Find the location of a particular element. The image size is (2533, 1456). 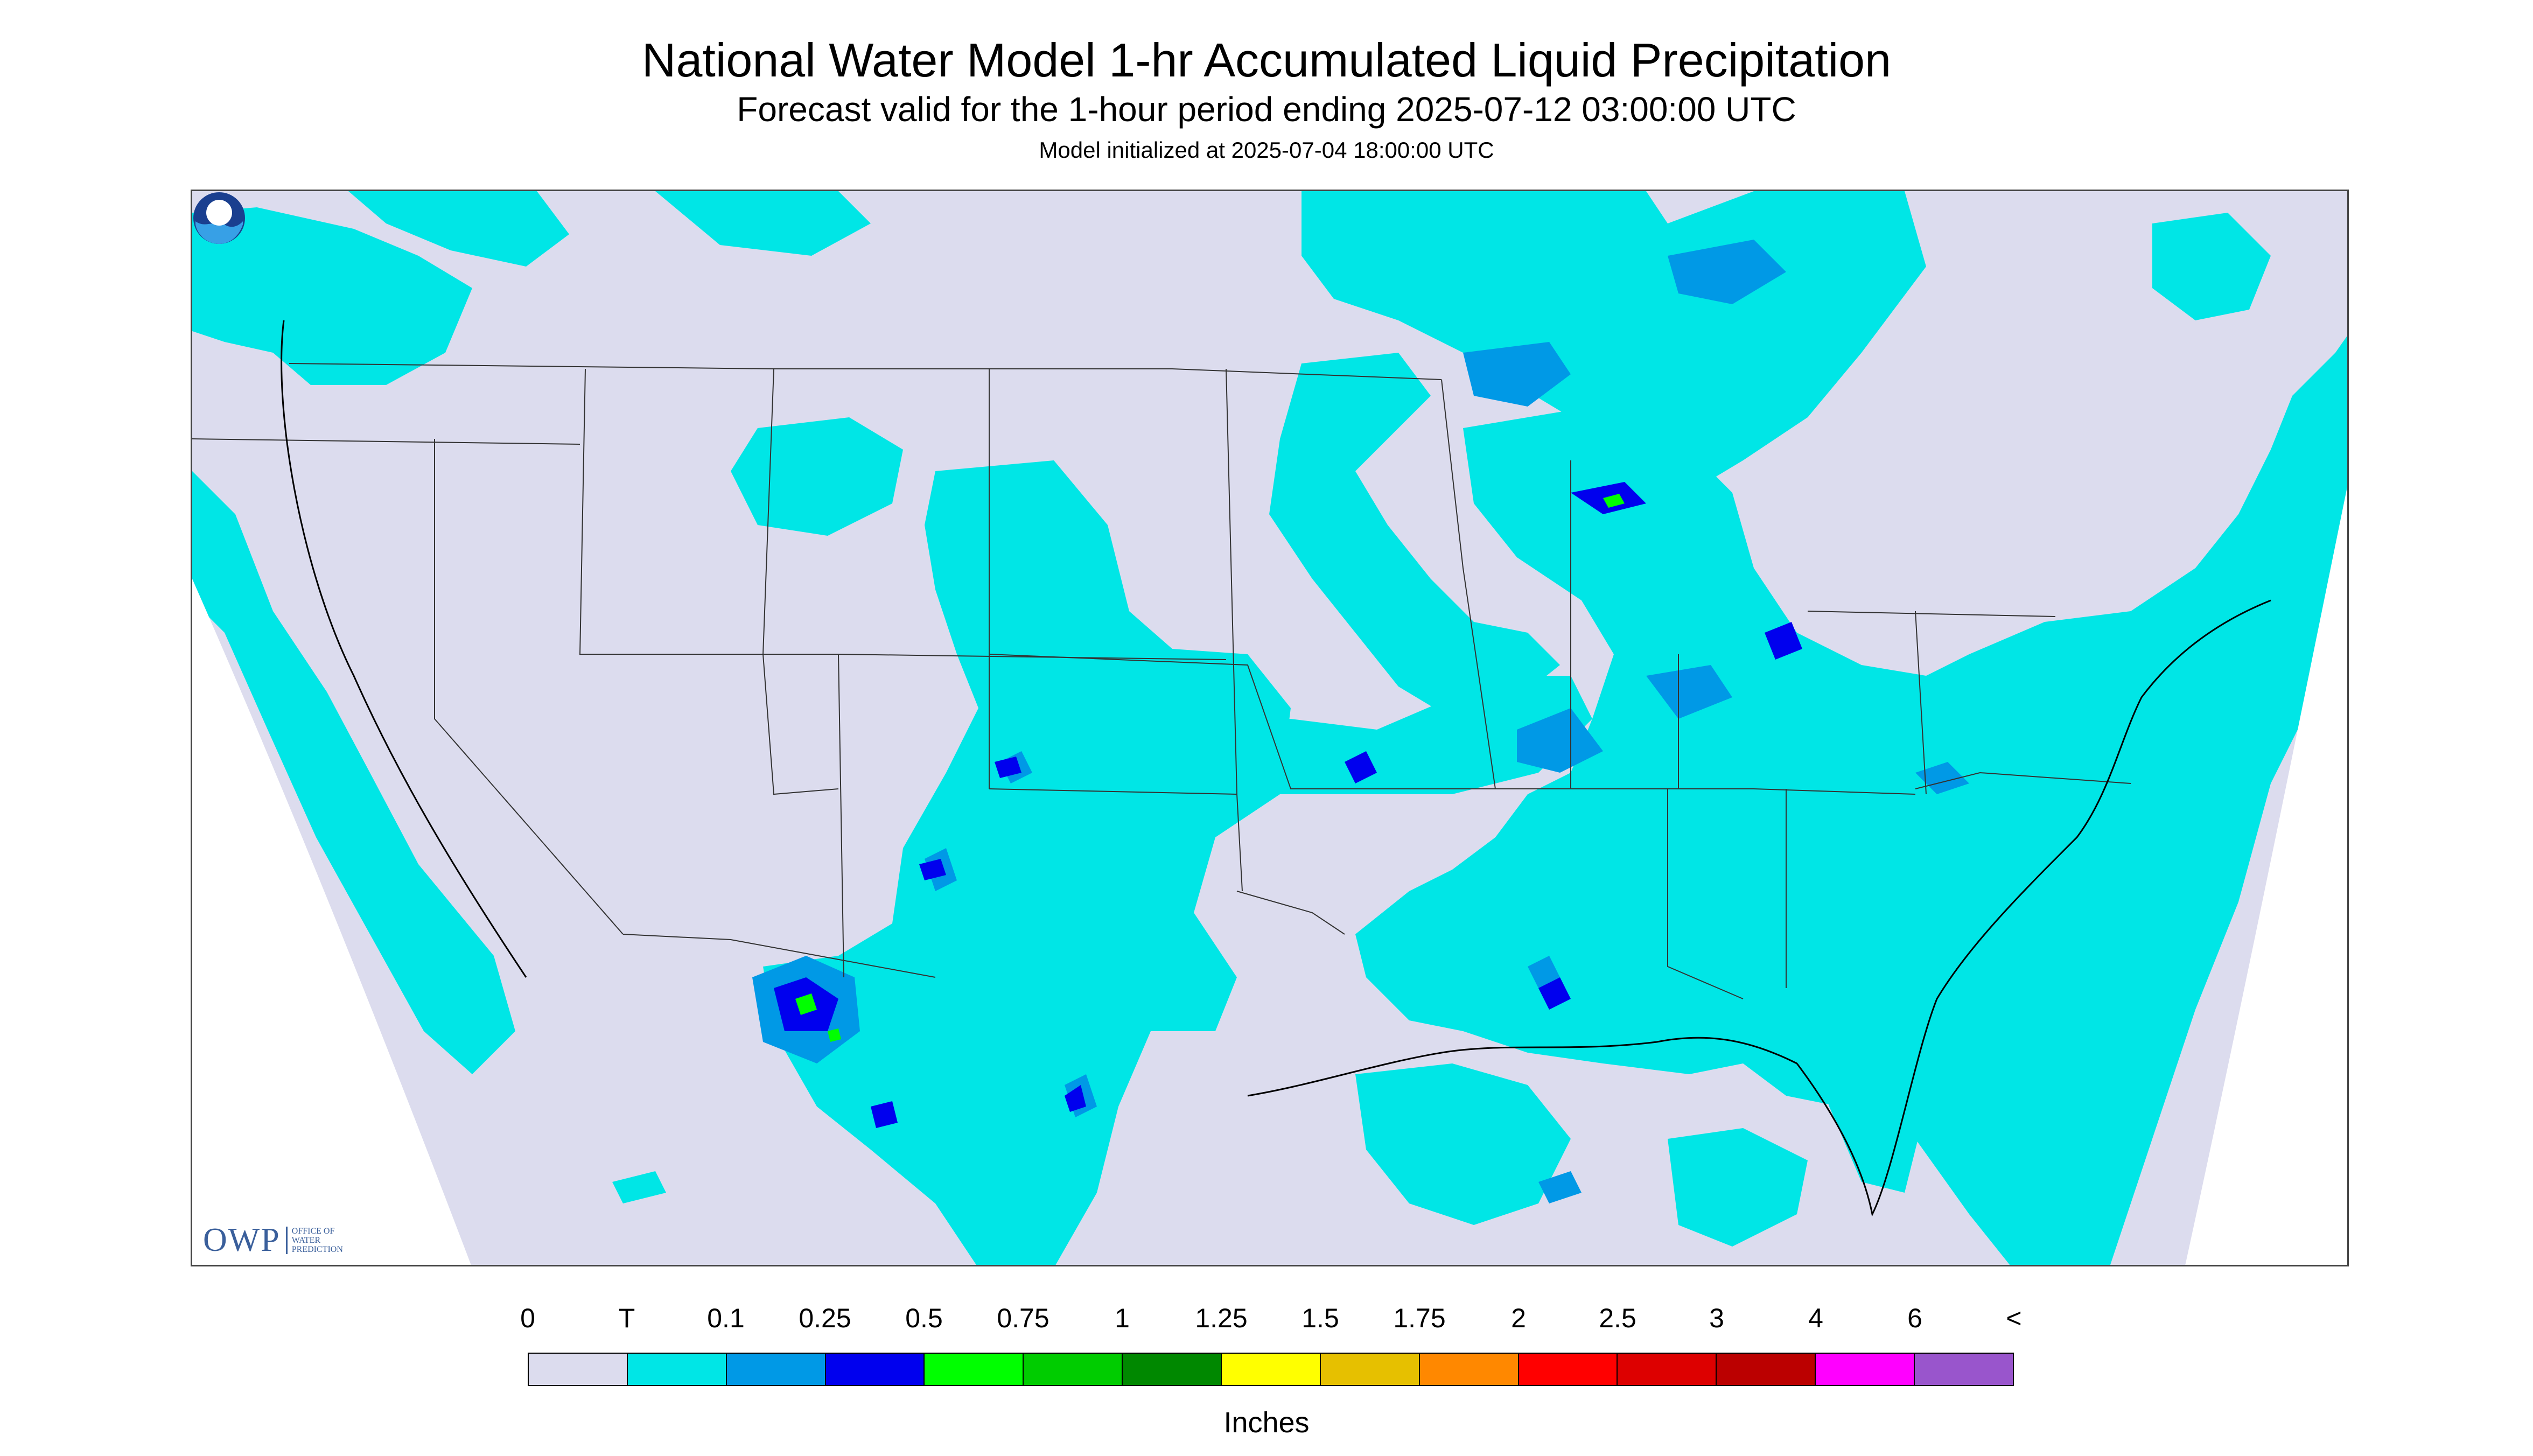

legend-label: 0.25 is located at coordinates (825, 1318).